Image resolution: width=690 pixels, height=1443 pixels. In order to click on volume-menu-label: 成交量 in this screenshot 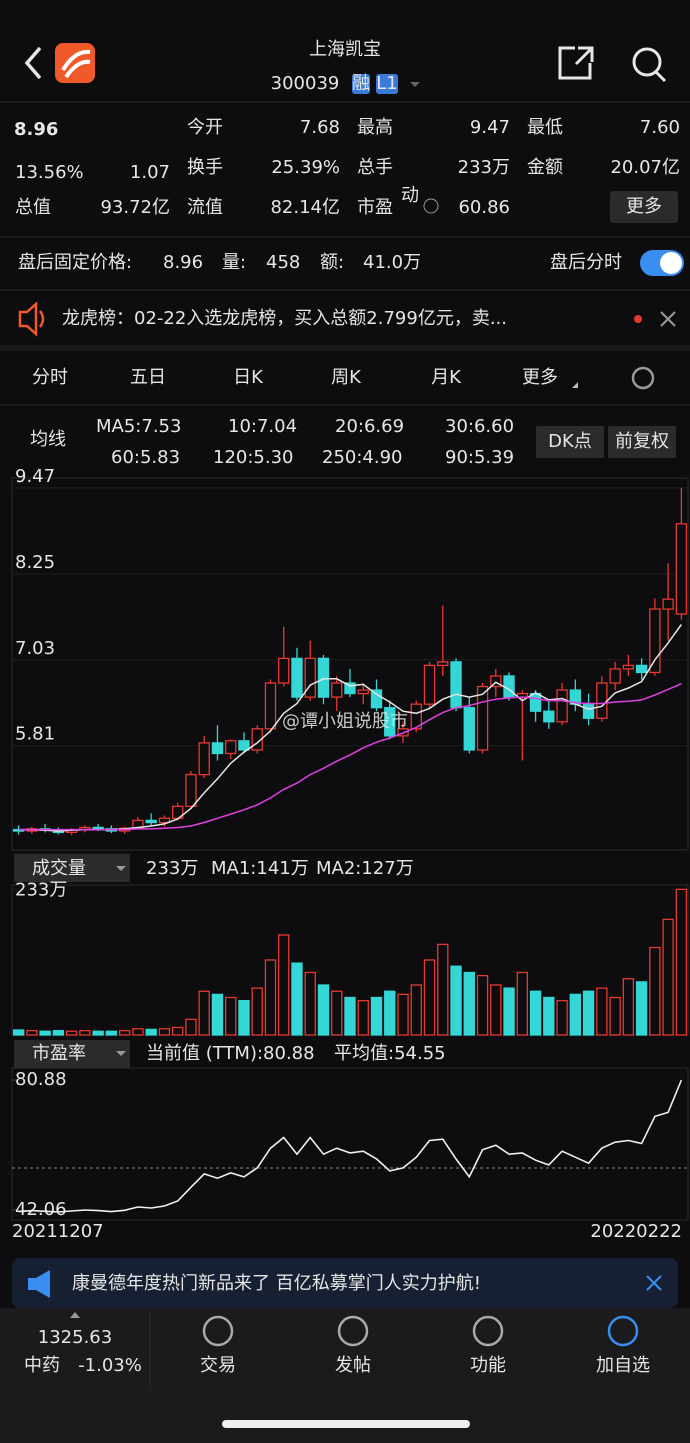, I will do `click(59, 868)`.